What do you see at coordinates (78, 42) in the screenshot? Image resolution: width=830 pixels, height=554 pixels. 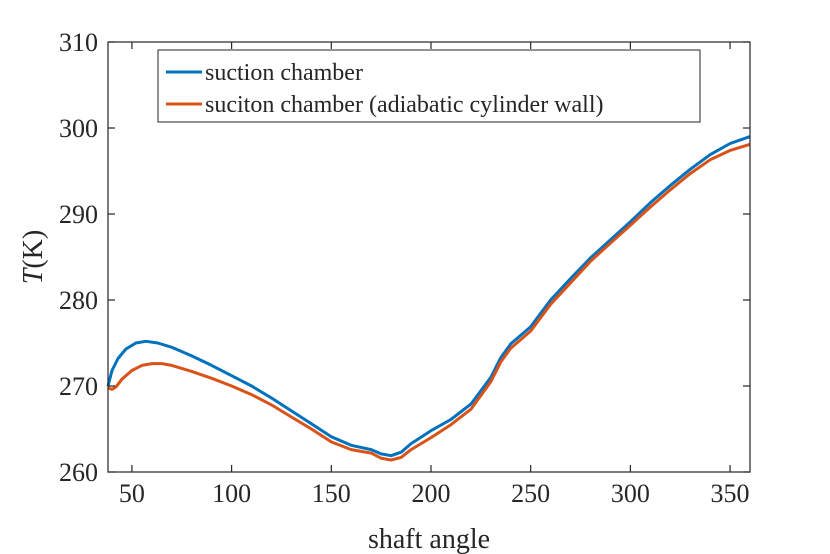 I see `y-tick-label: 310` at bounding box center [78, 42].